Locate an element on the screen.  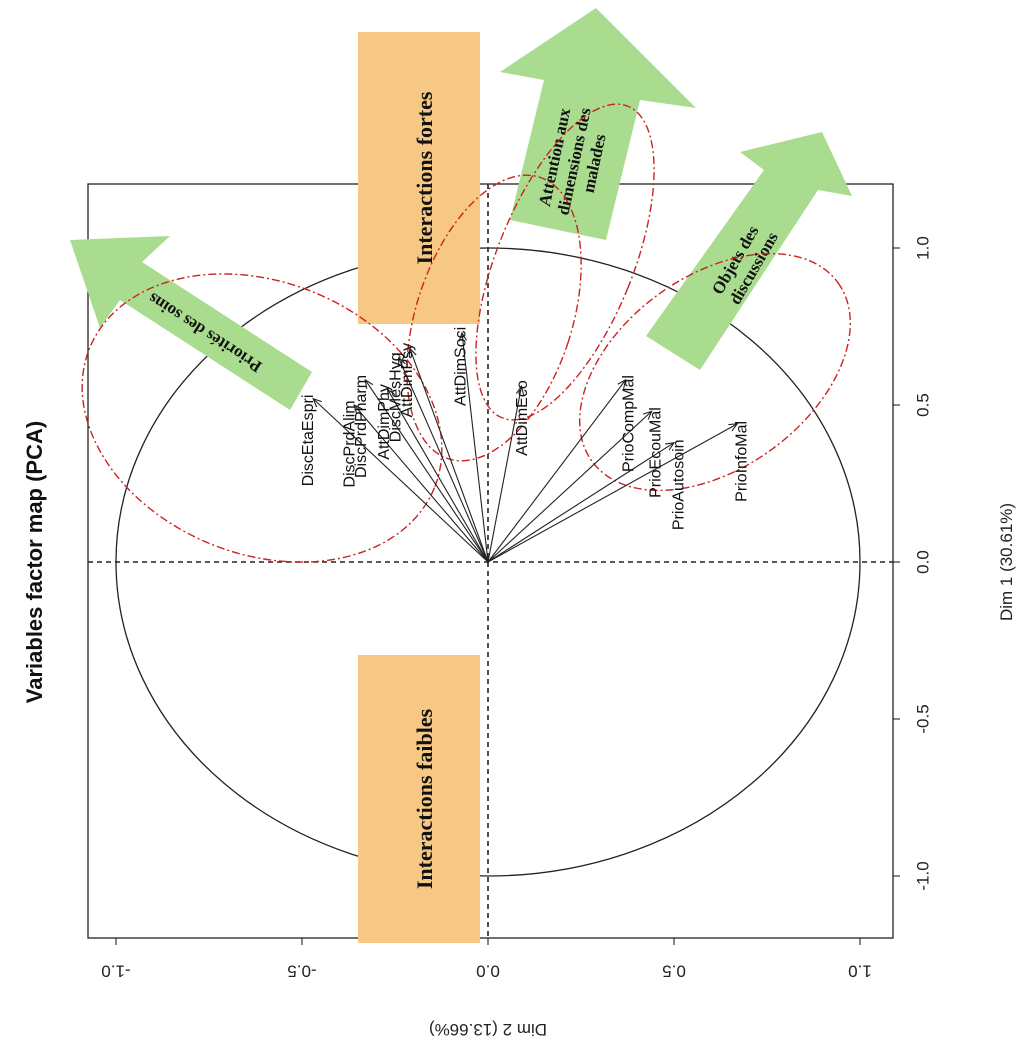
variable-label: PrioCompMal is located at coordinates (628, 423).